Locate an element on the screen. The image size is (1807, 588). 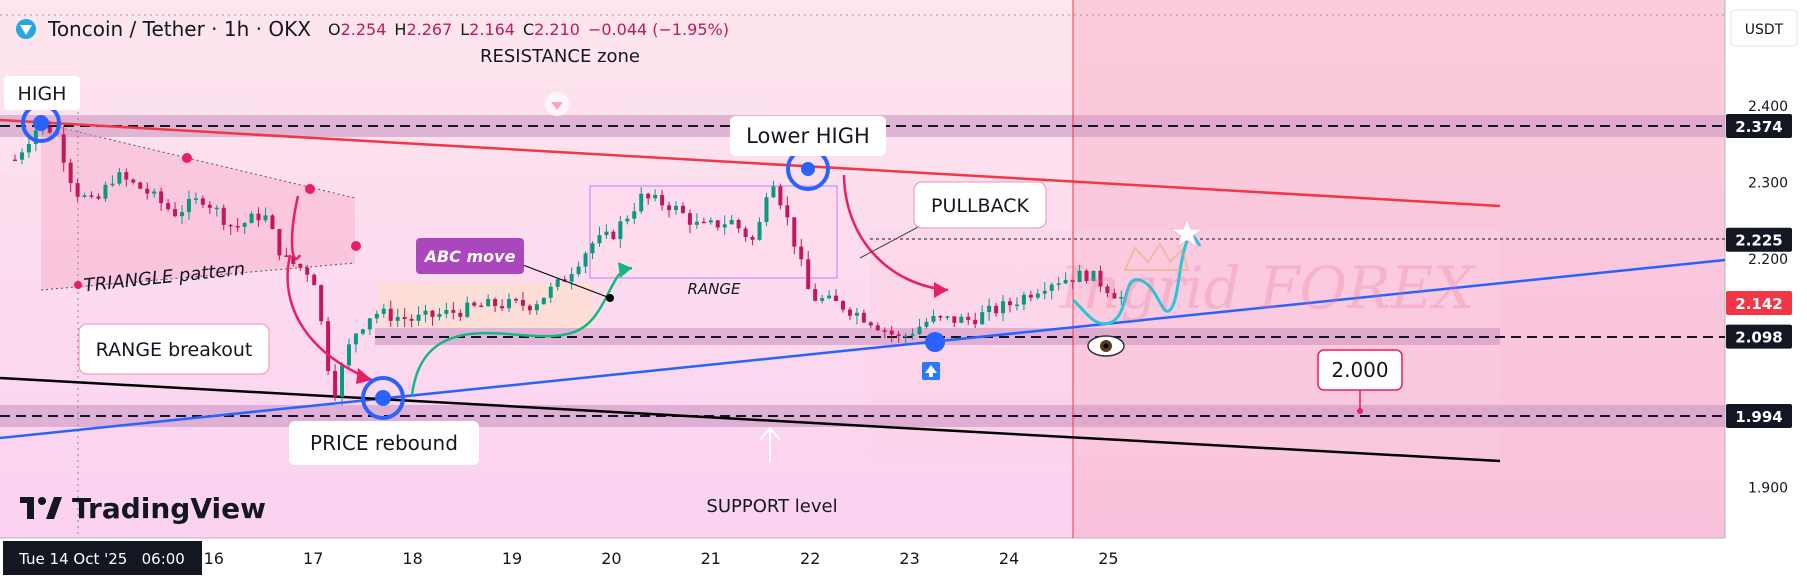
rebound-marker-ring is located at coordinates (383, 398).